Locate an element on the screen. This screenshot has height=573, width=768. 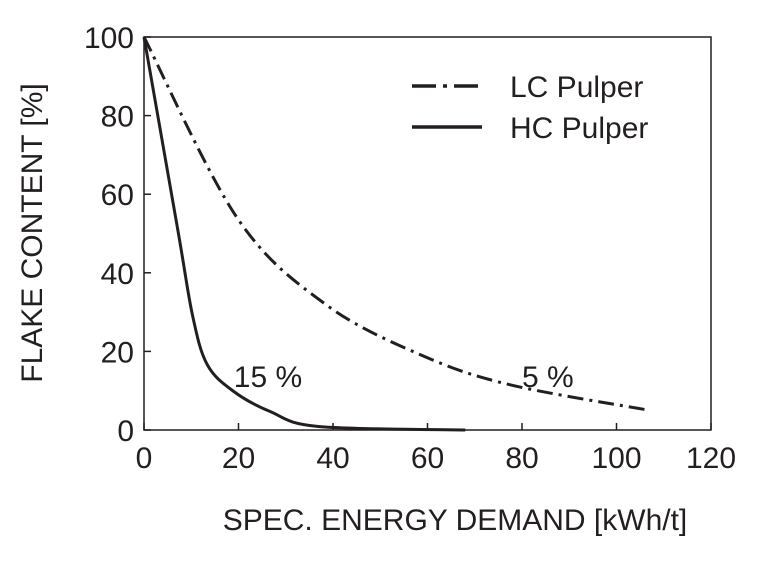
y-tick-label: 0 is located at coordinates (125, 431).